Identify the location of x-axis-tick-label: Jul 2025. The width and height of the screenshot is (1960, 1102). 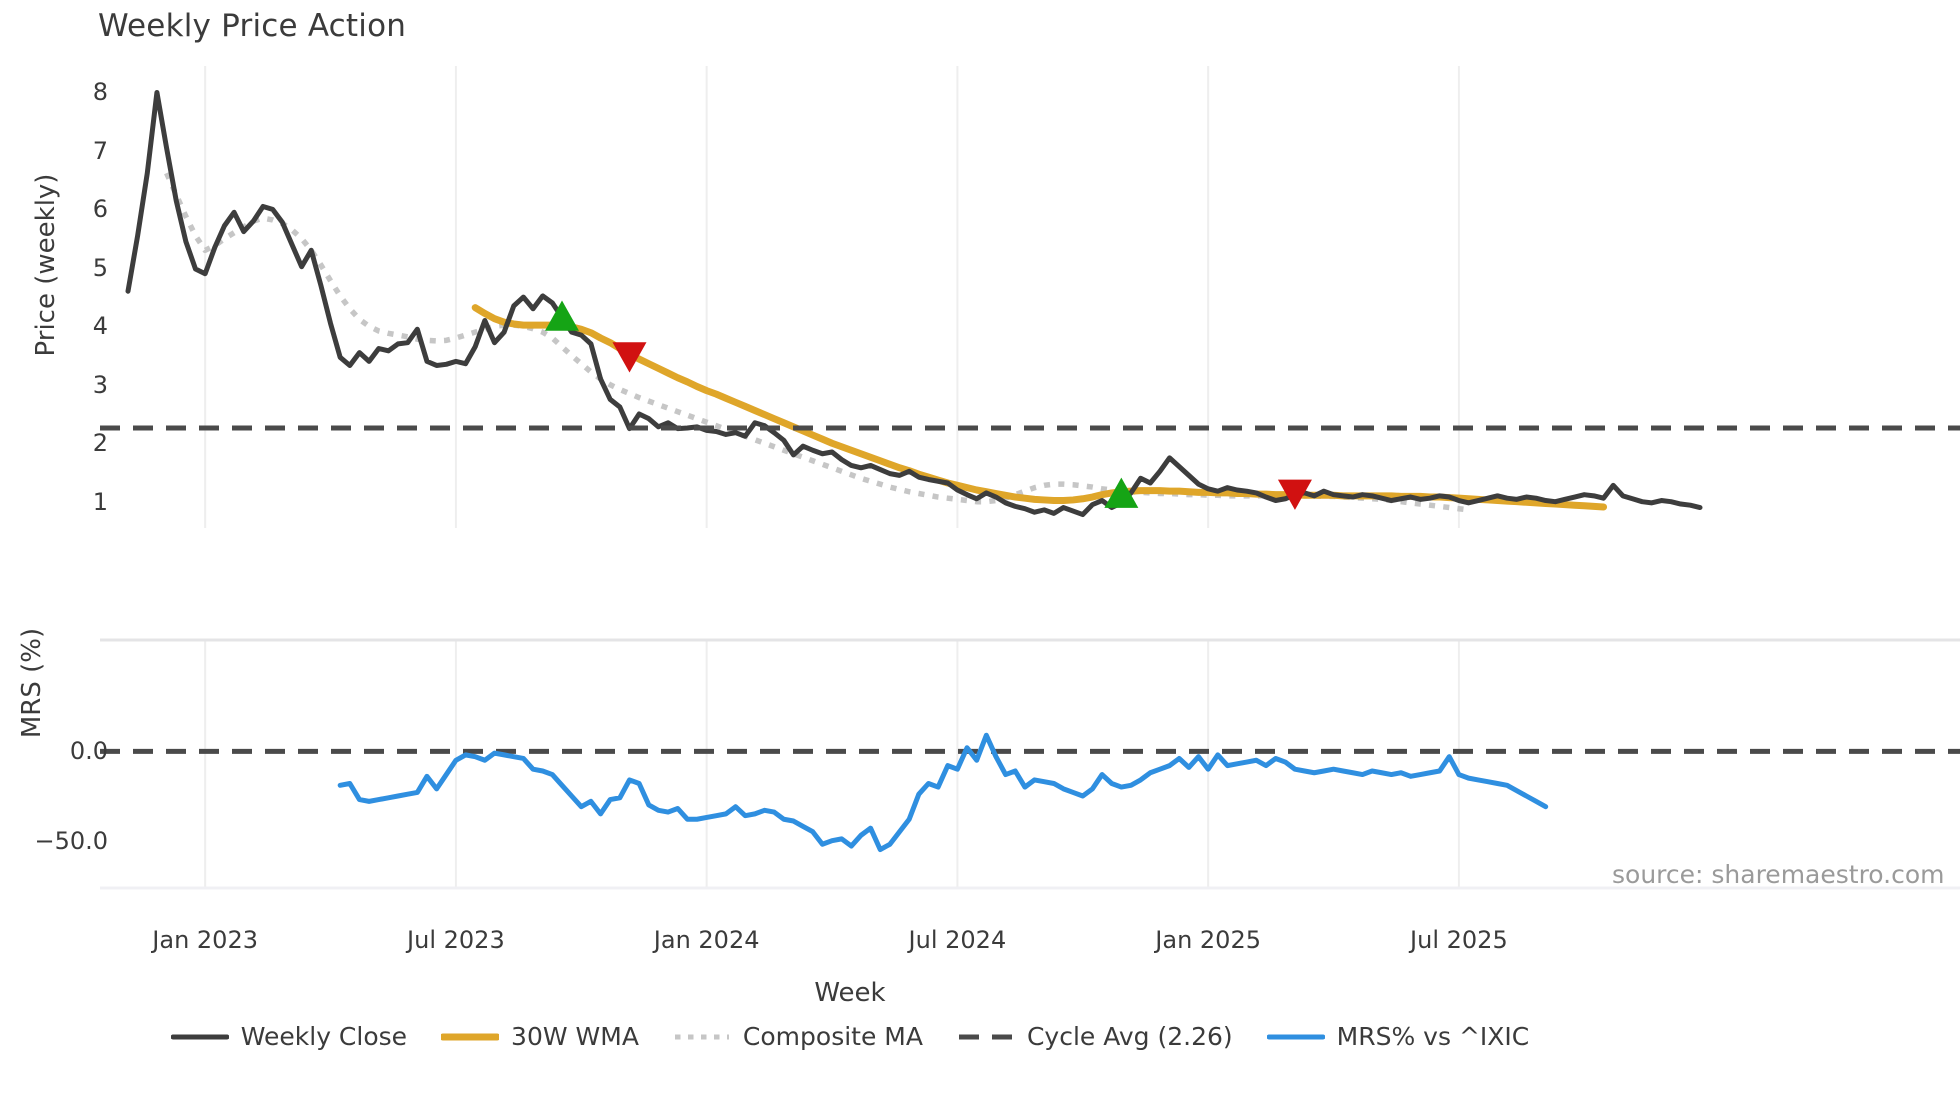
(1459, 940).